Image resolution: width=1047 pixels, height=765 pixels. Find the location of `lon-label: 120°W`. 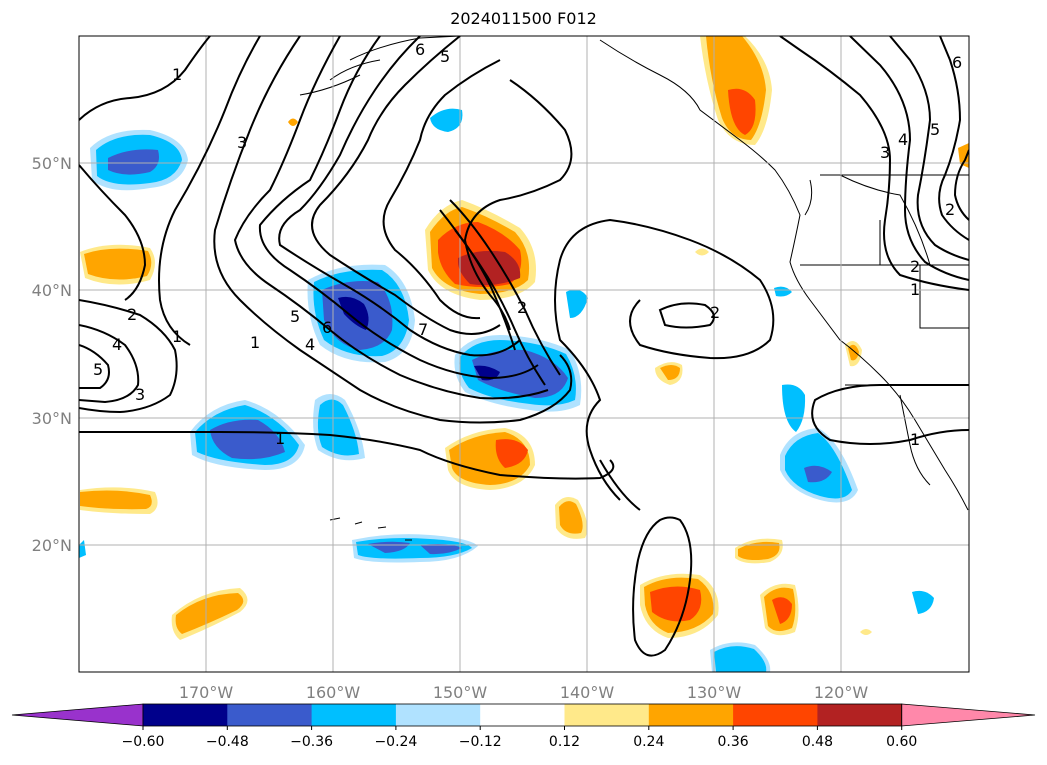

lon-label: 120°W is located at coordinates (841, 692).